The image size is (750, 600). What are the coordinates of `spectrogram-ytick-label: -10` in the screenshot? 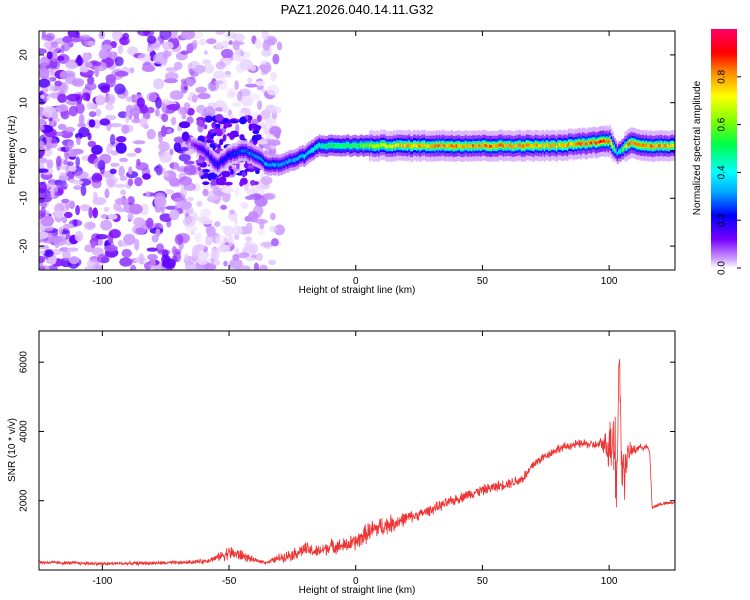 It's located at (24, 198).